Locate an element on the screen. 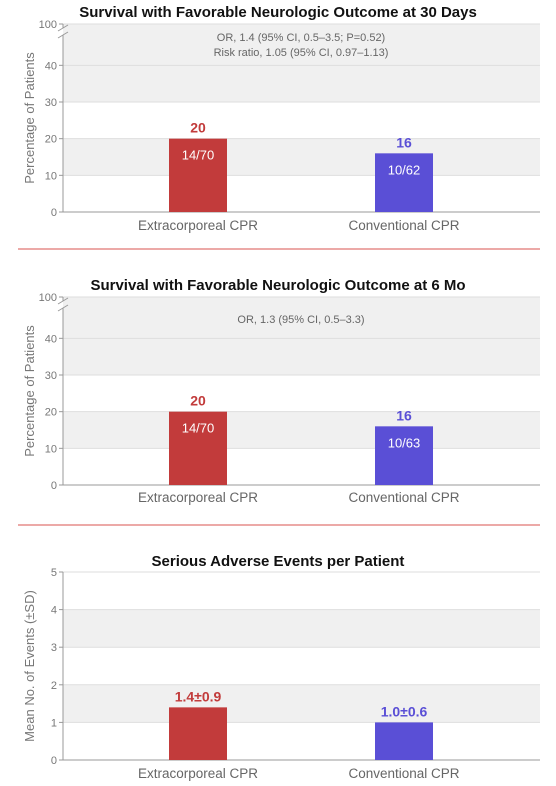 Image resolution: width=556 pixels, height=786 pixels. chart-title: Serious Adverse Events per Patient is located at coordinates (278, 561).